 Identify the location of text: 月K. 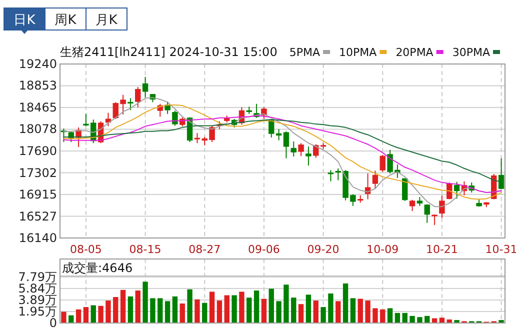
(107, 20).